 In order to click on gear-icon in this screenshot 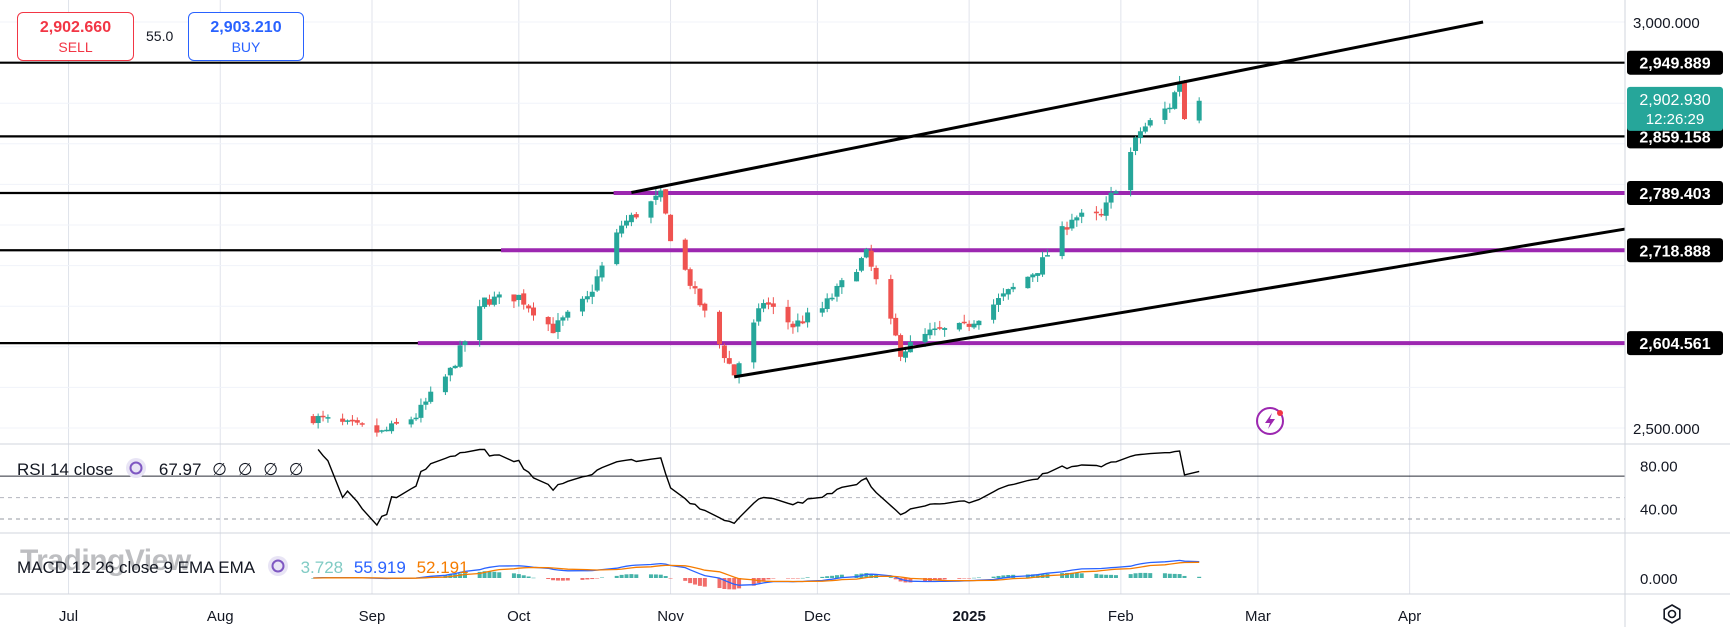, I will do `click(1672, 614)`.